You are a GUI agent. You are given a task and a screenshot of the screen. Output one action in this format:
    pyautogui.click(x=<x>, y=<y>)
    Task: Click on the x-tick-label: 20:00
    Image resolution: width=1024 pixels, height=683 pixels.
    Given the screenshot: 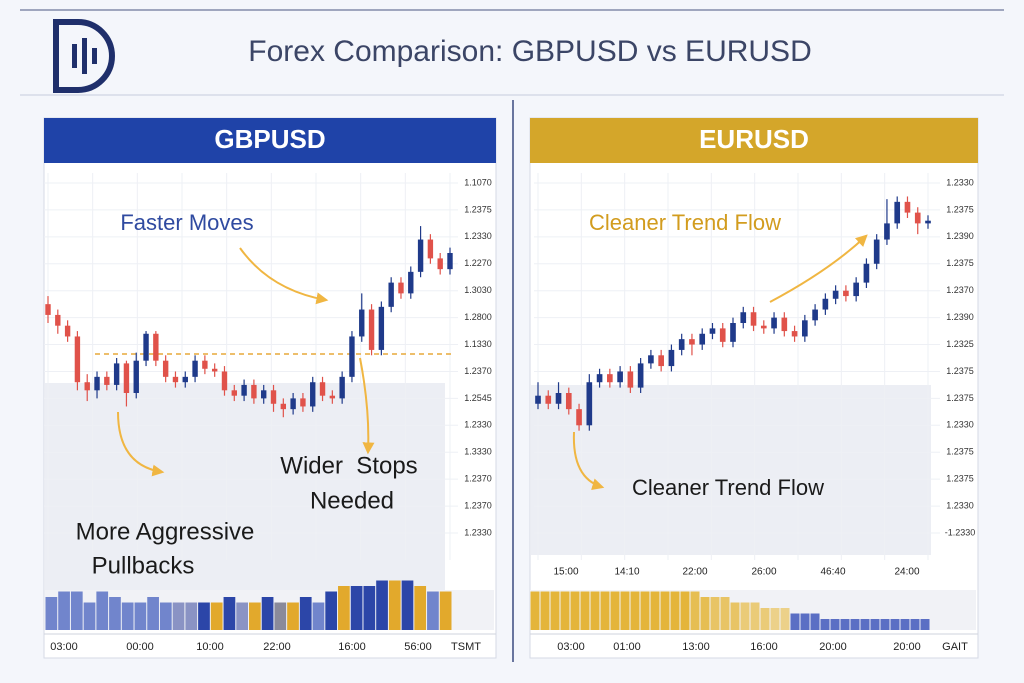 What is the action you would take?
    pyautogui.click(x=833, y=647)
    